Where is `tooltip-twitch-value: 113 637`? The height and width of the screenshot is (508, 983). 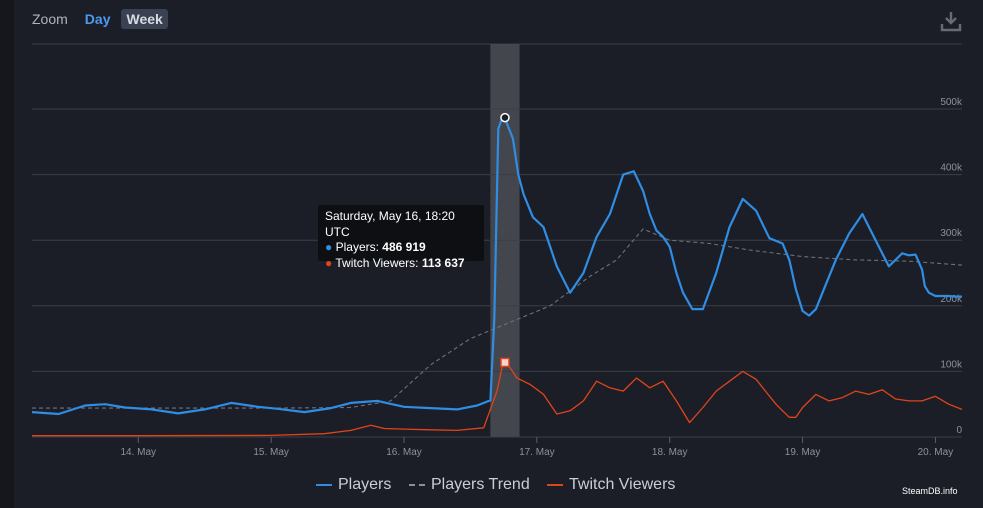
tooltip-twitch-value: 113 637 is located at coordinates (443, 262).